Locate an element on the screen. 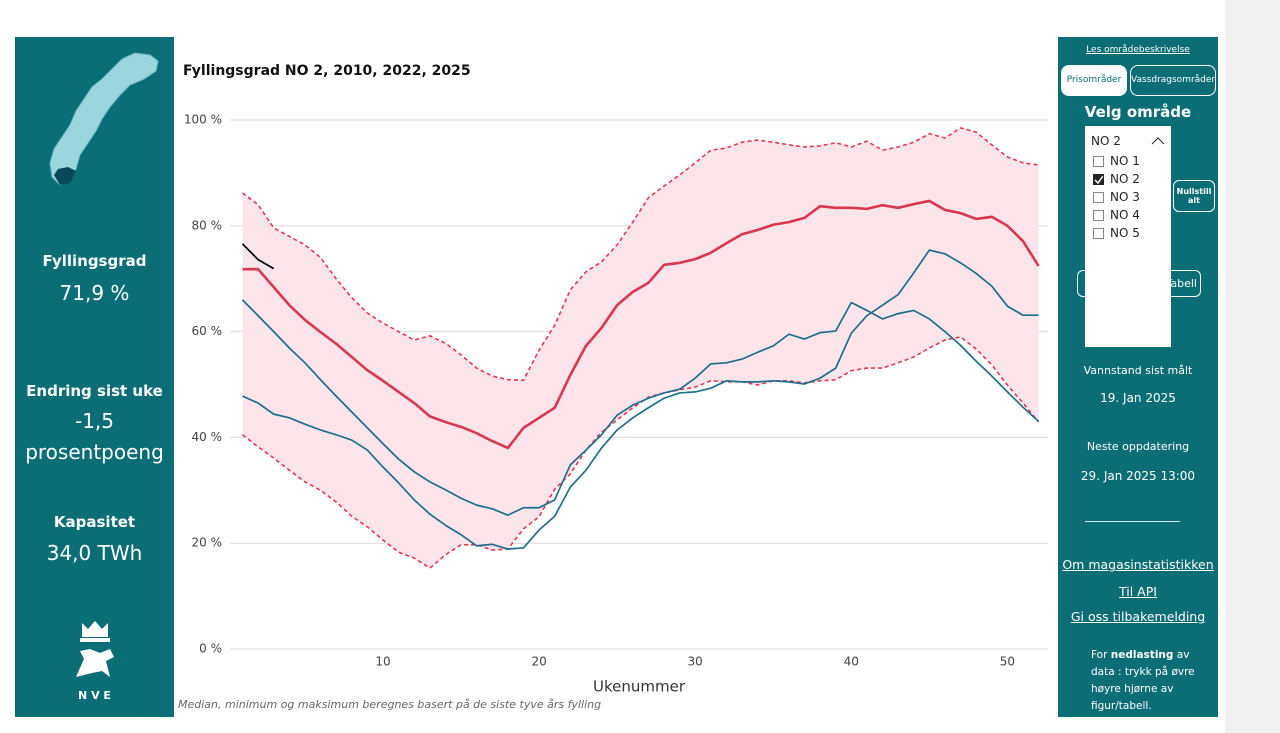  tab-river: Vassdragsområder is located at coordinates (1173, 80).